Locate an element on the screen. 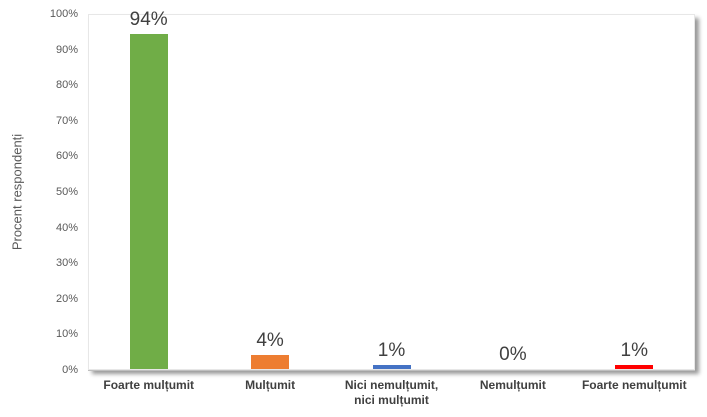 The height and width of the screenshot is (417, 707). category-label: Nemulțumit is located at coordinates (512, 385).